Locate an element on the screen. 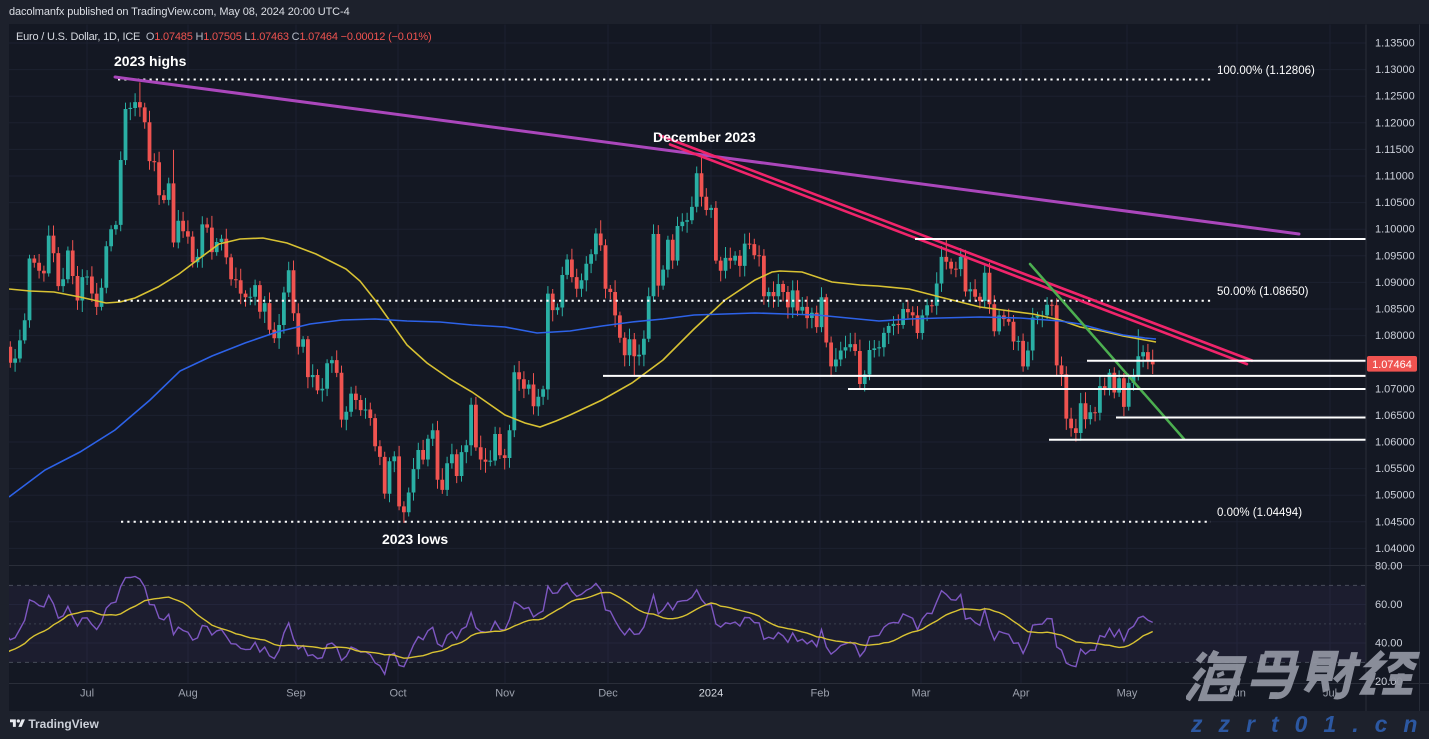 Image resolution: width=1429 pixels, height=739 pixels. svg-text: 1.11500 is located at coordinates (1394, 150).